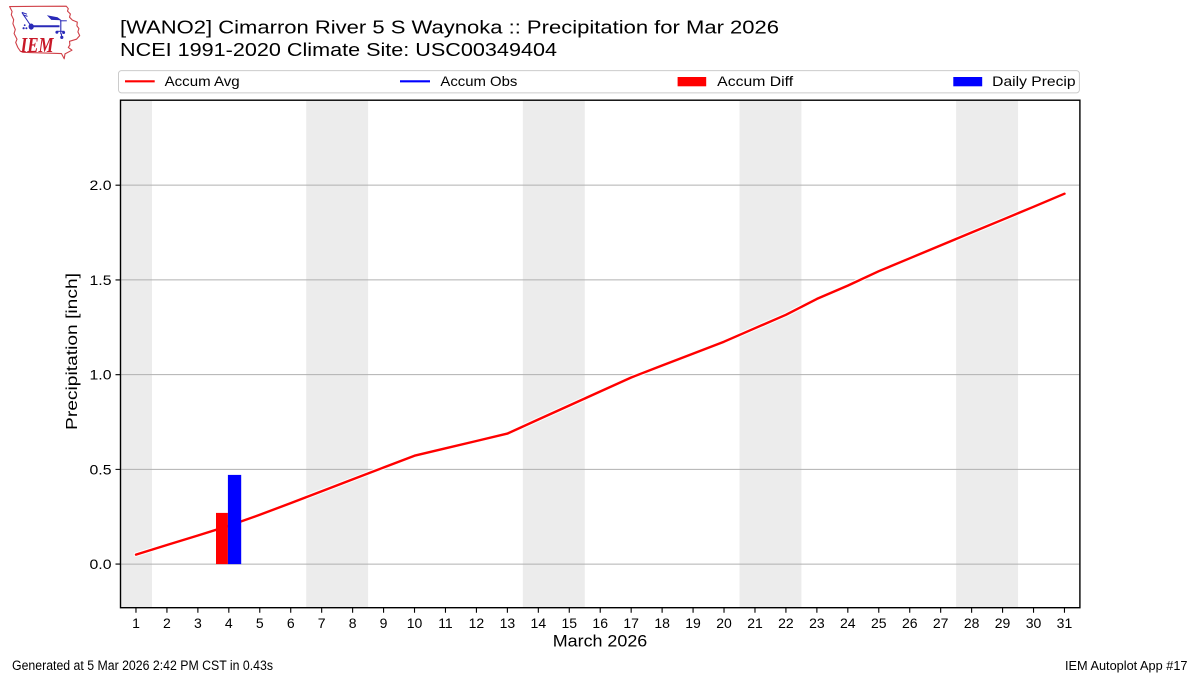 Image resolution: width=1200 pixels, height=675 pixels. Describe the element at coordinates (972, 623) in the screenshot. I see `svg-text: 28` at that location.